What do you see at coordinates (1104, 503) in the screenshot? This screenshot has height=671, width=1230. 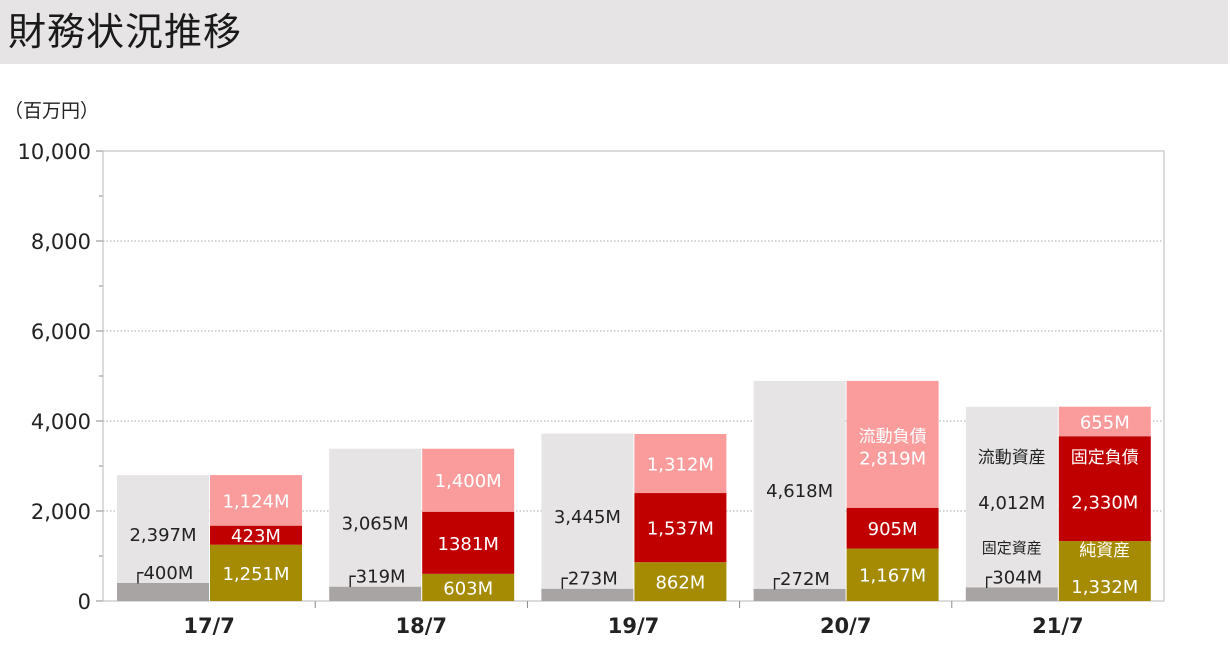 I see `data-label: 2,330M` at bounding box center [1104, 503].